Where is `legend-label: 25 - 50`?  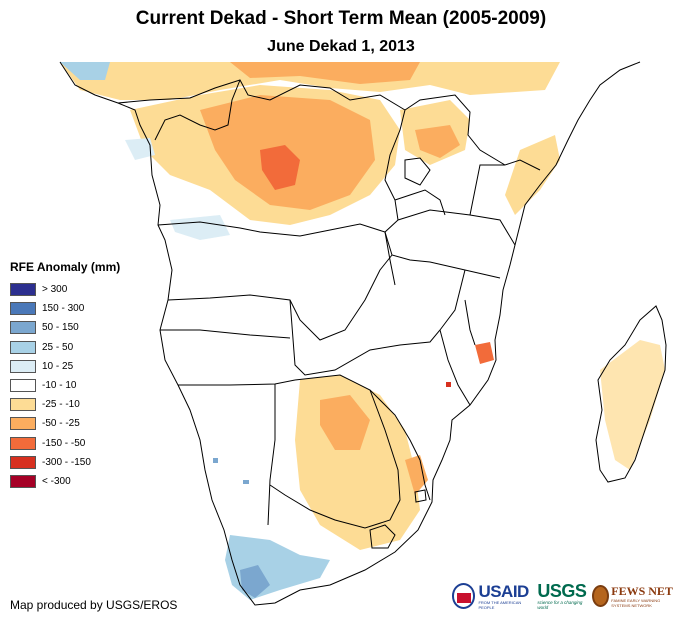 legend-label: 25 - 50 is located at coordinates (58, 347).